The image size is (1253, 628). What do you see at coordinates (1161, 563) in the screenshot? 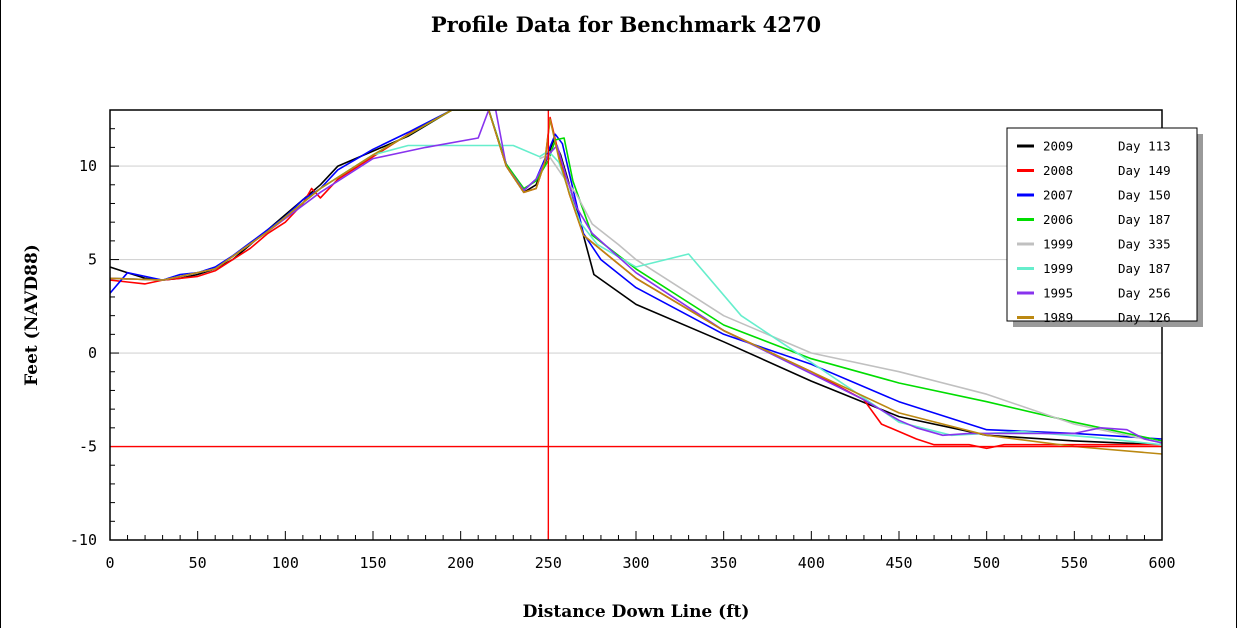
I see `x-tick-label: 600` at bounding box center [1161, 563].